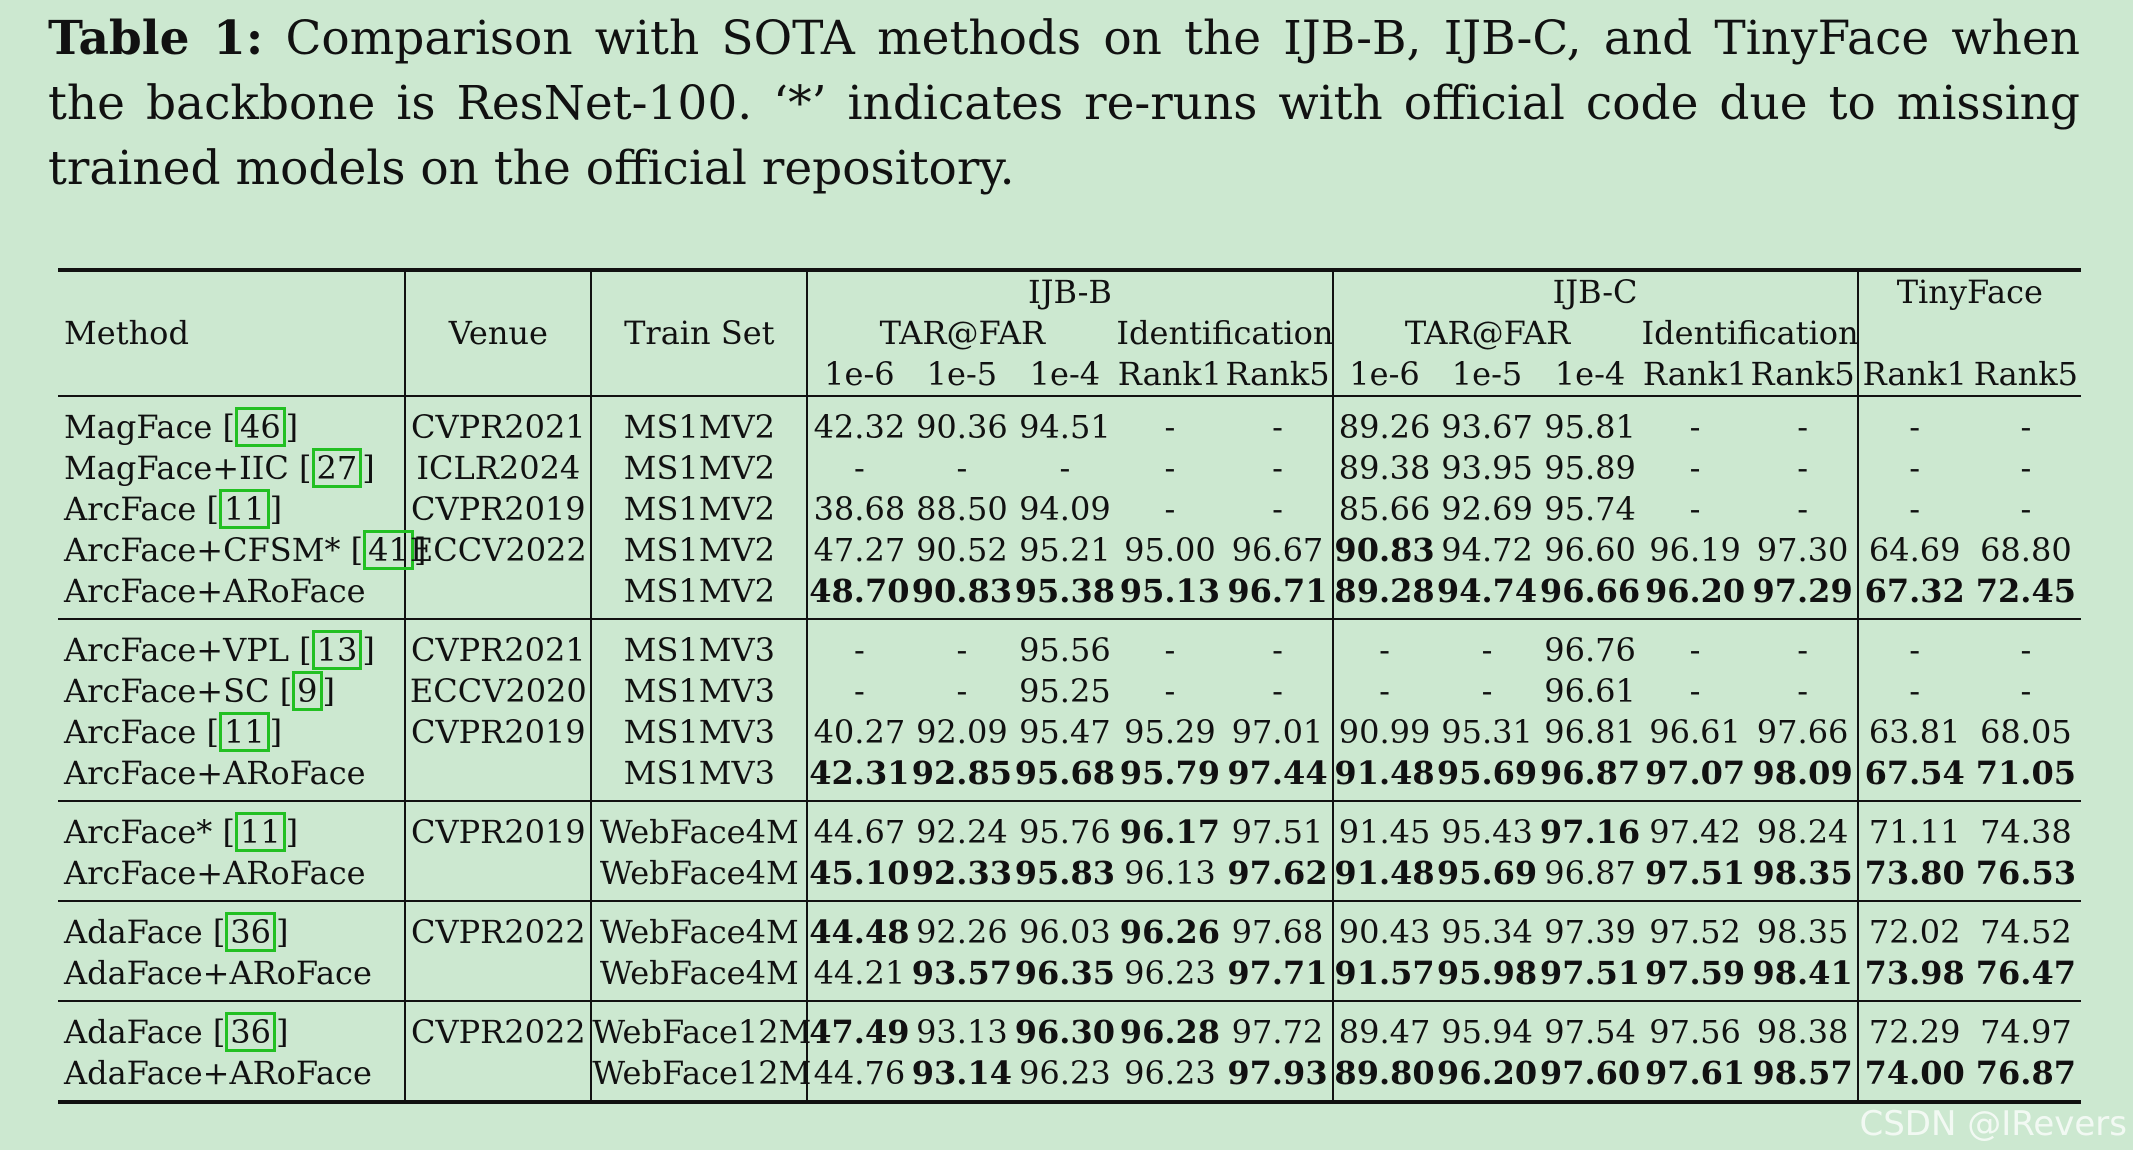 The image size is (2133, 1150). What do you see at coordinates (1695, 773) in the screenshot?
I see `value-cell: 97.07` at bounding box center [1695, 773].